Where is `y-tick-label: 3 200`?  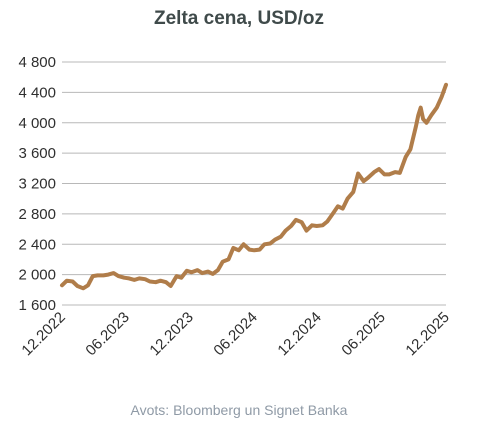
y-tick-label: 3 200 is located at coordinates (37, 184).